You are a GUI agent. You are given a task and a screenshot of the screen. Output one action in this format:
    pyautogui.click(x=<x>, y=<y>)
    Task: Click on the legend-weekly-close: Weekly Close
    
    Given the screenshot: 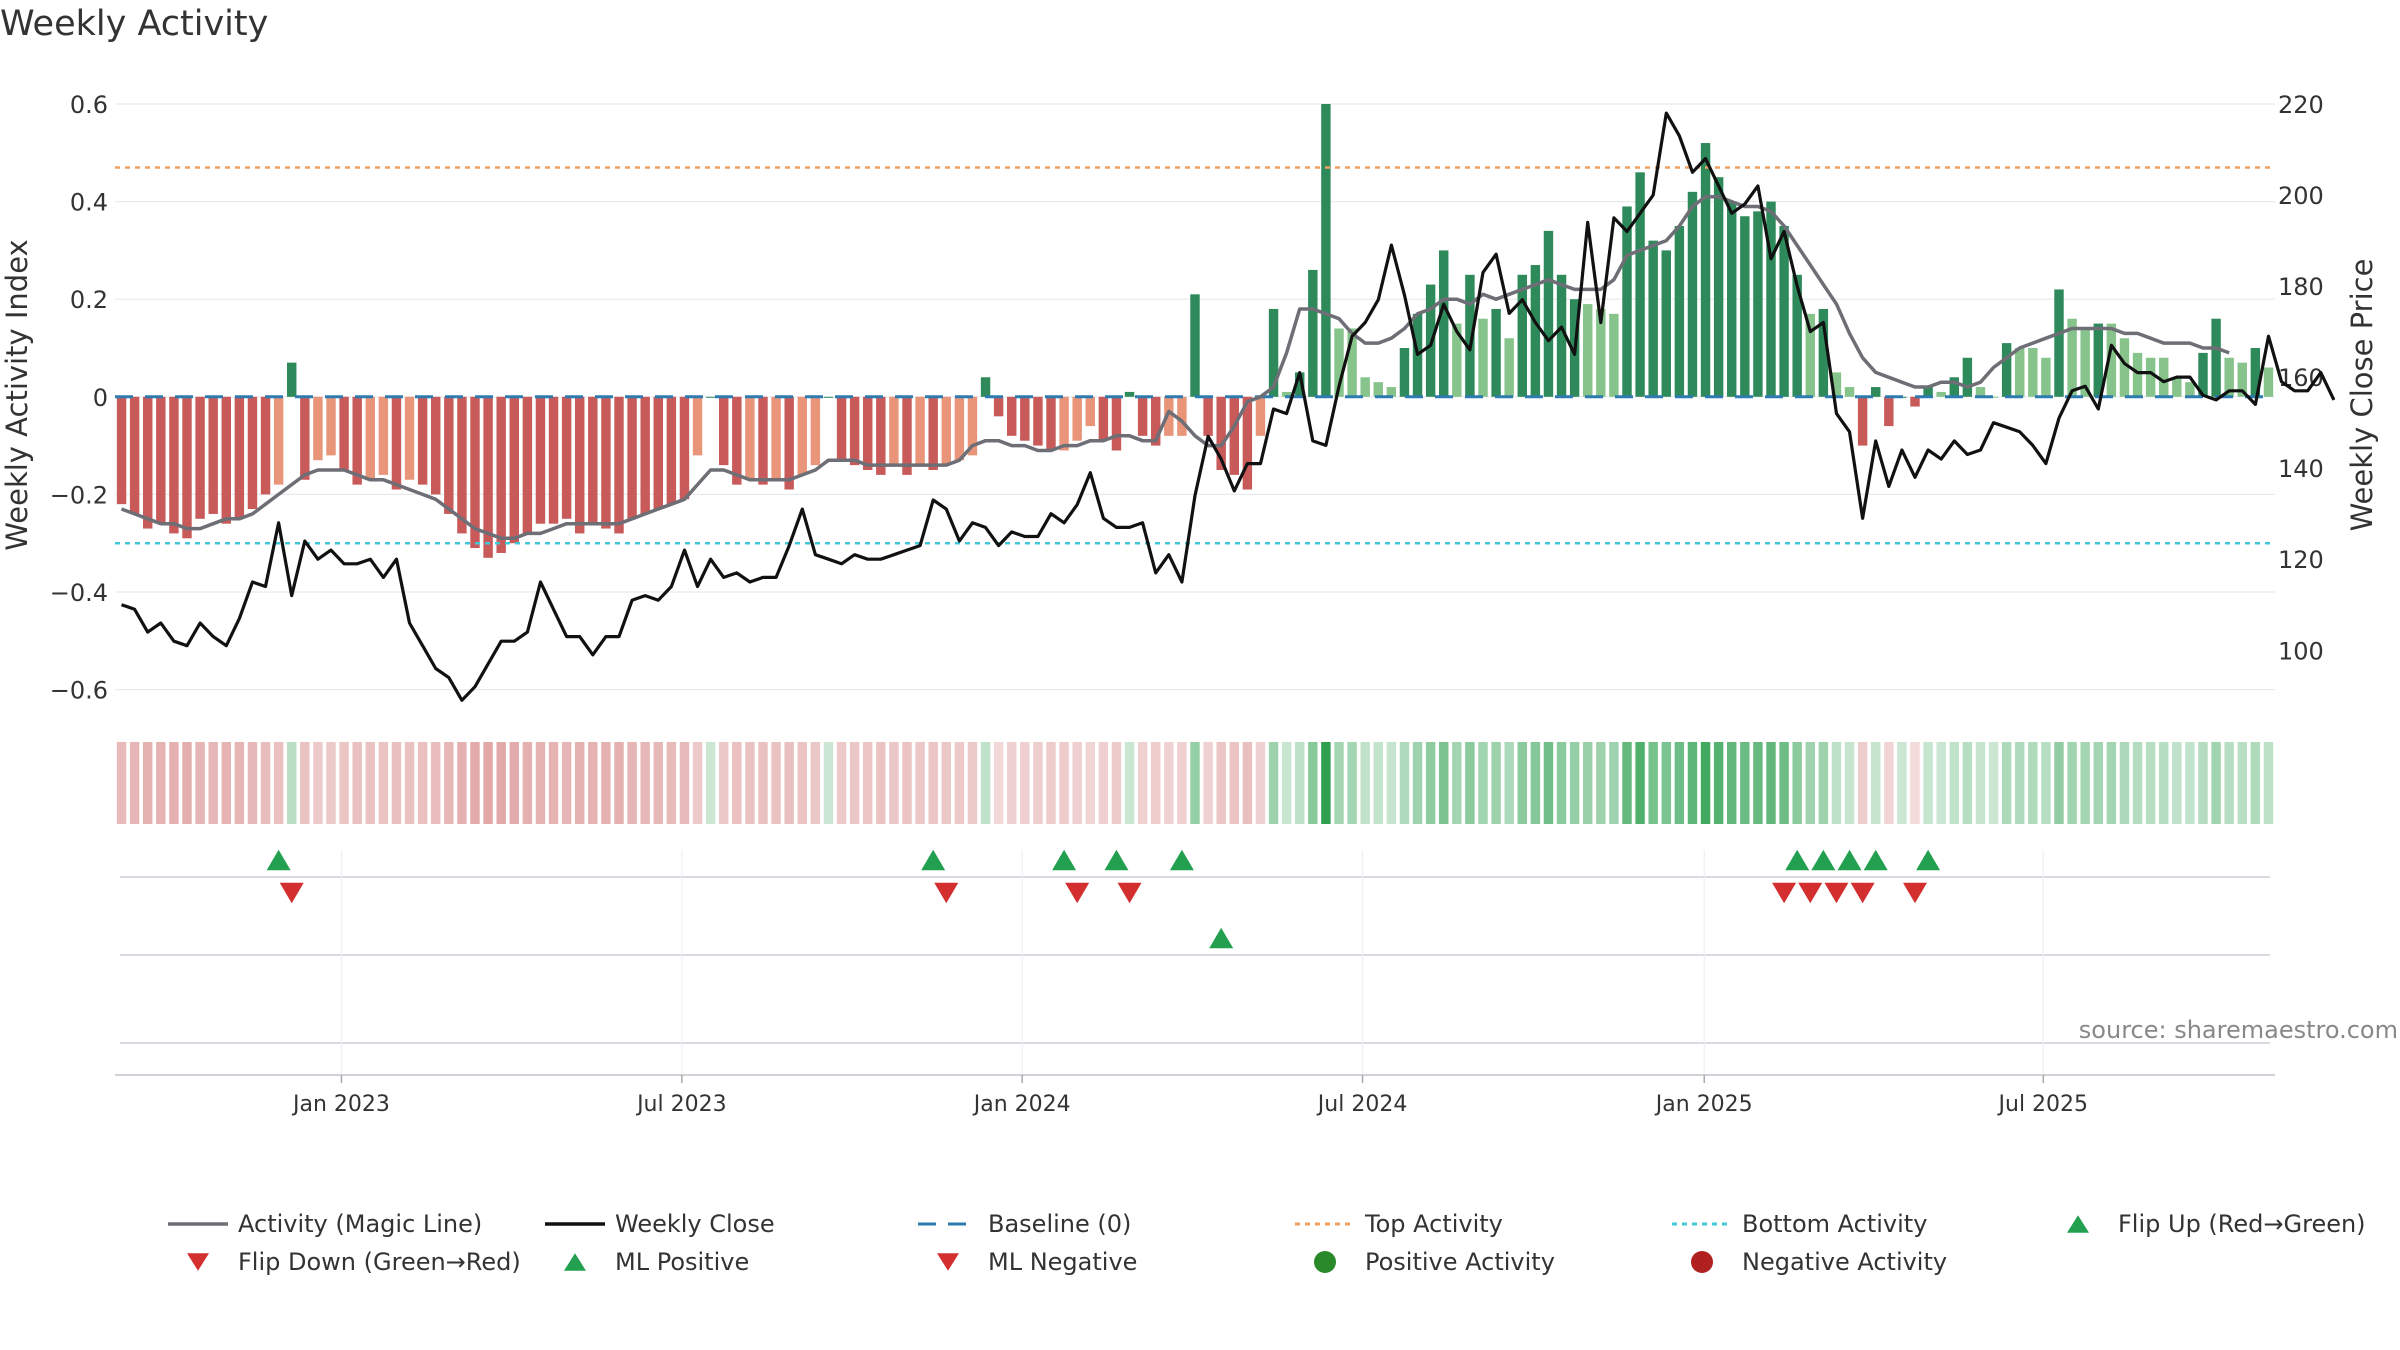 What is the action you would take?
    pyautogui.click(x=660, y=1224)
    